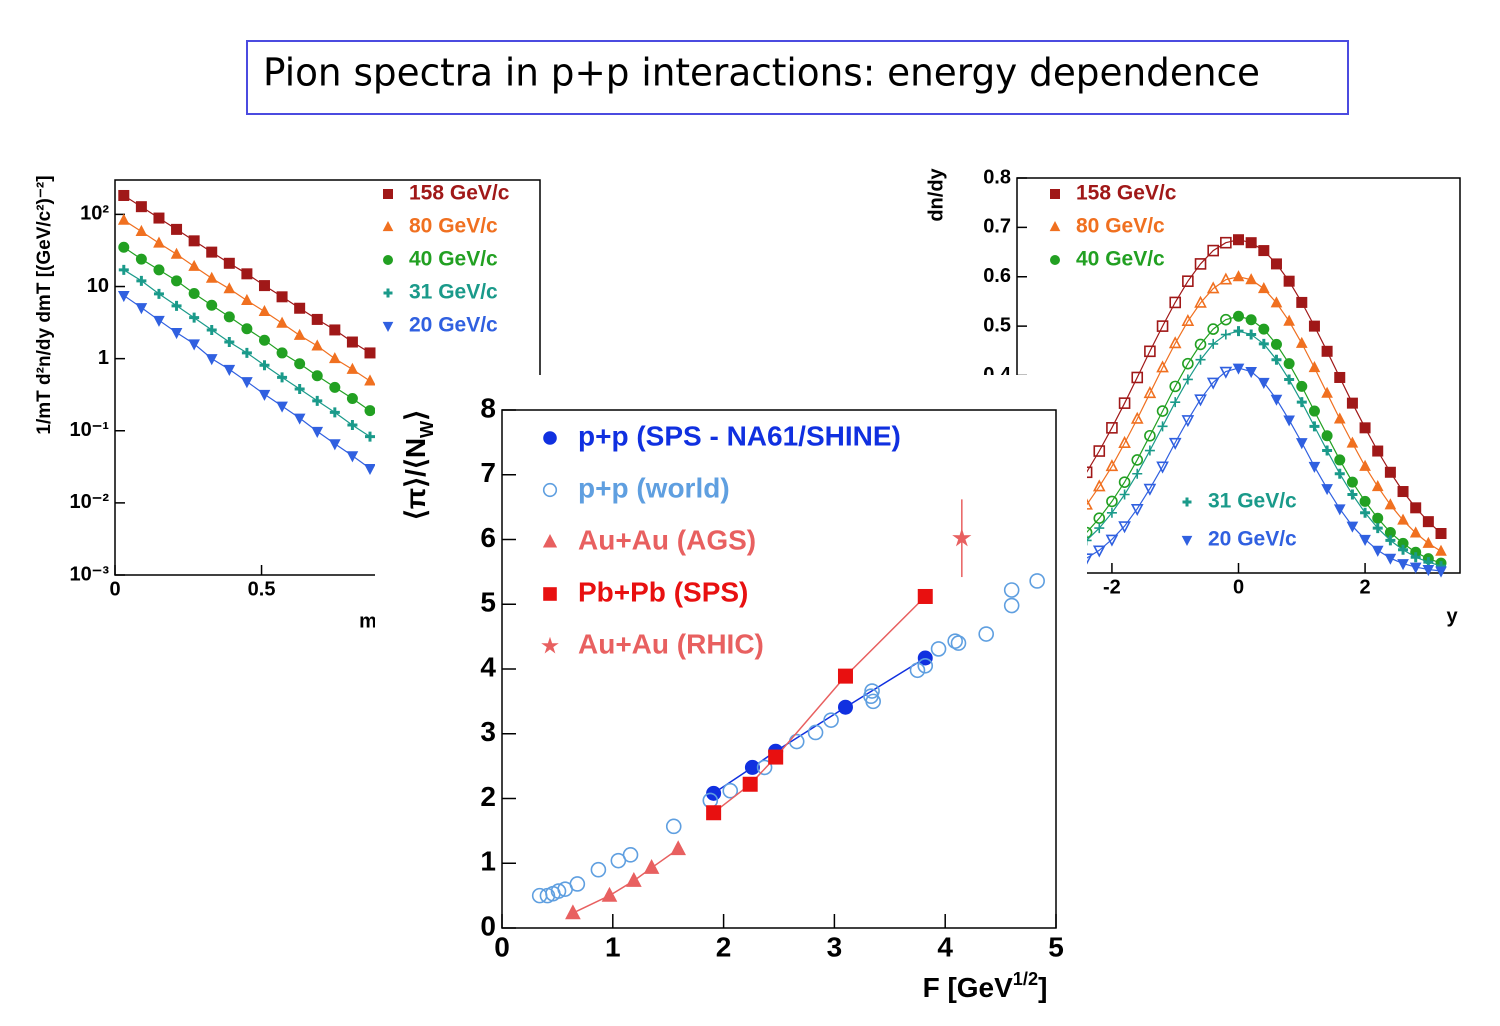  What do you see at coordinates (997, 325) in the screenshot?
I see `y-tick-label: 0.5` at bounding box center [997, 325].